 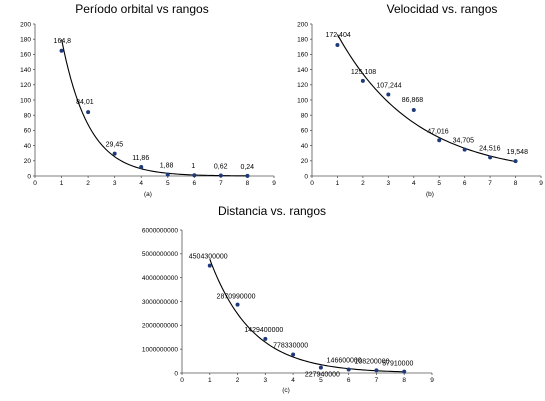 I want to click on data-label: 86,868, so click(x=413, y=100).